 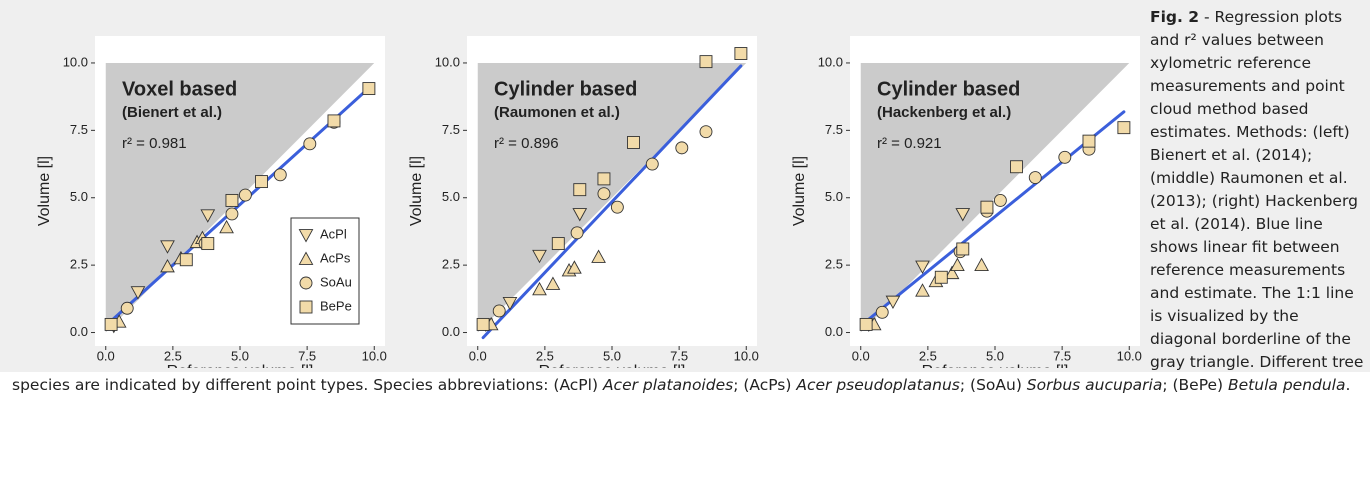 I want to click on panel-title: Voxel based, so click(x=179, y=89).